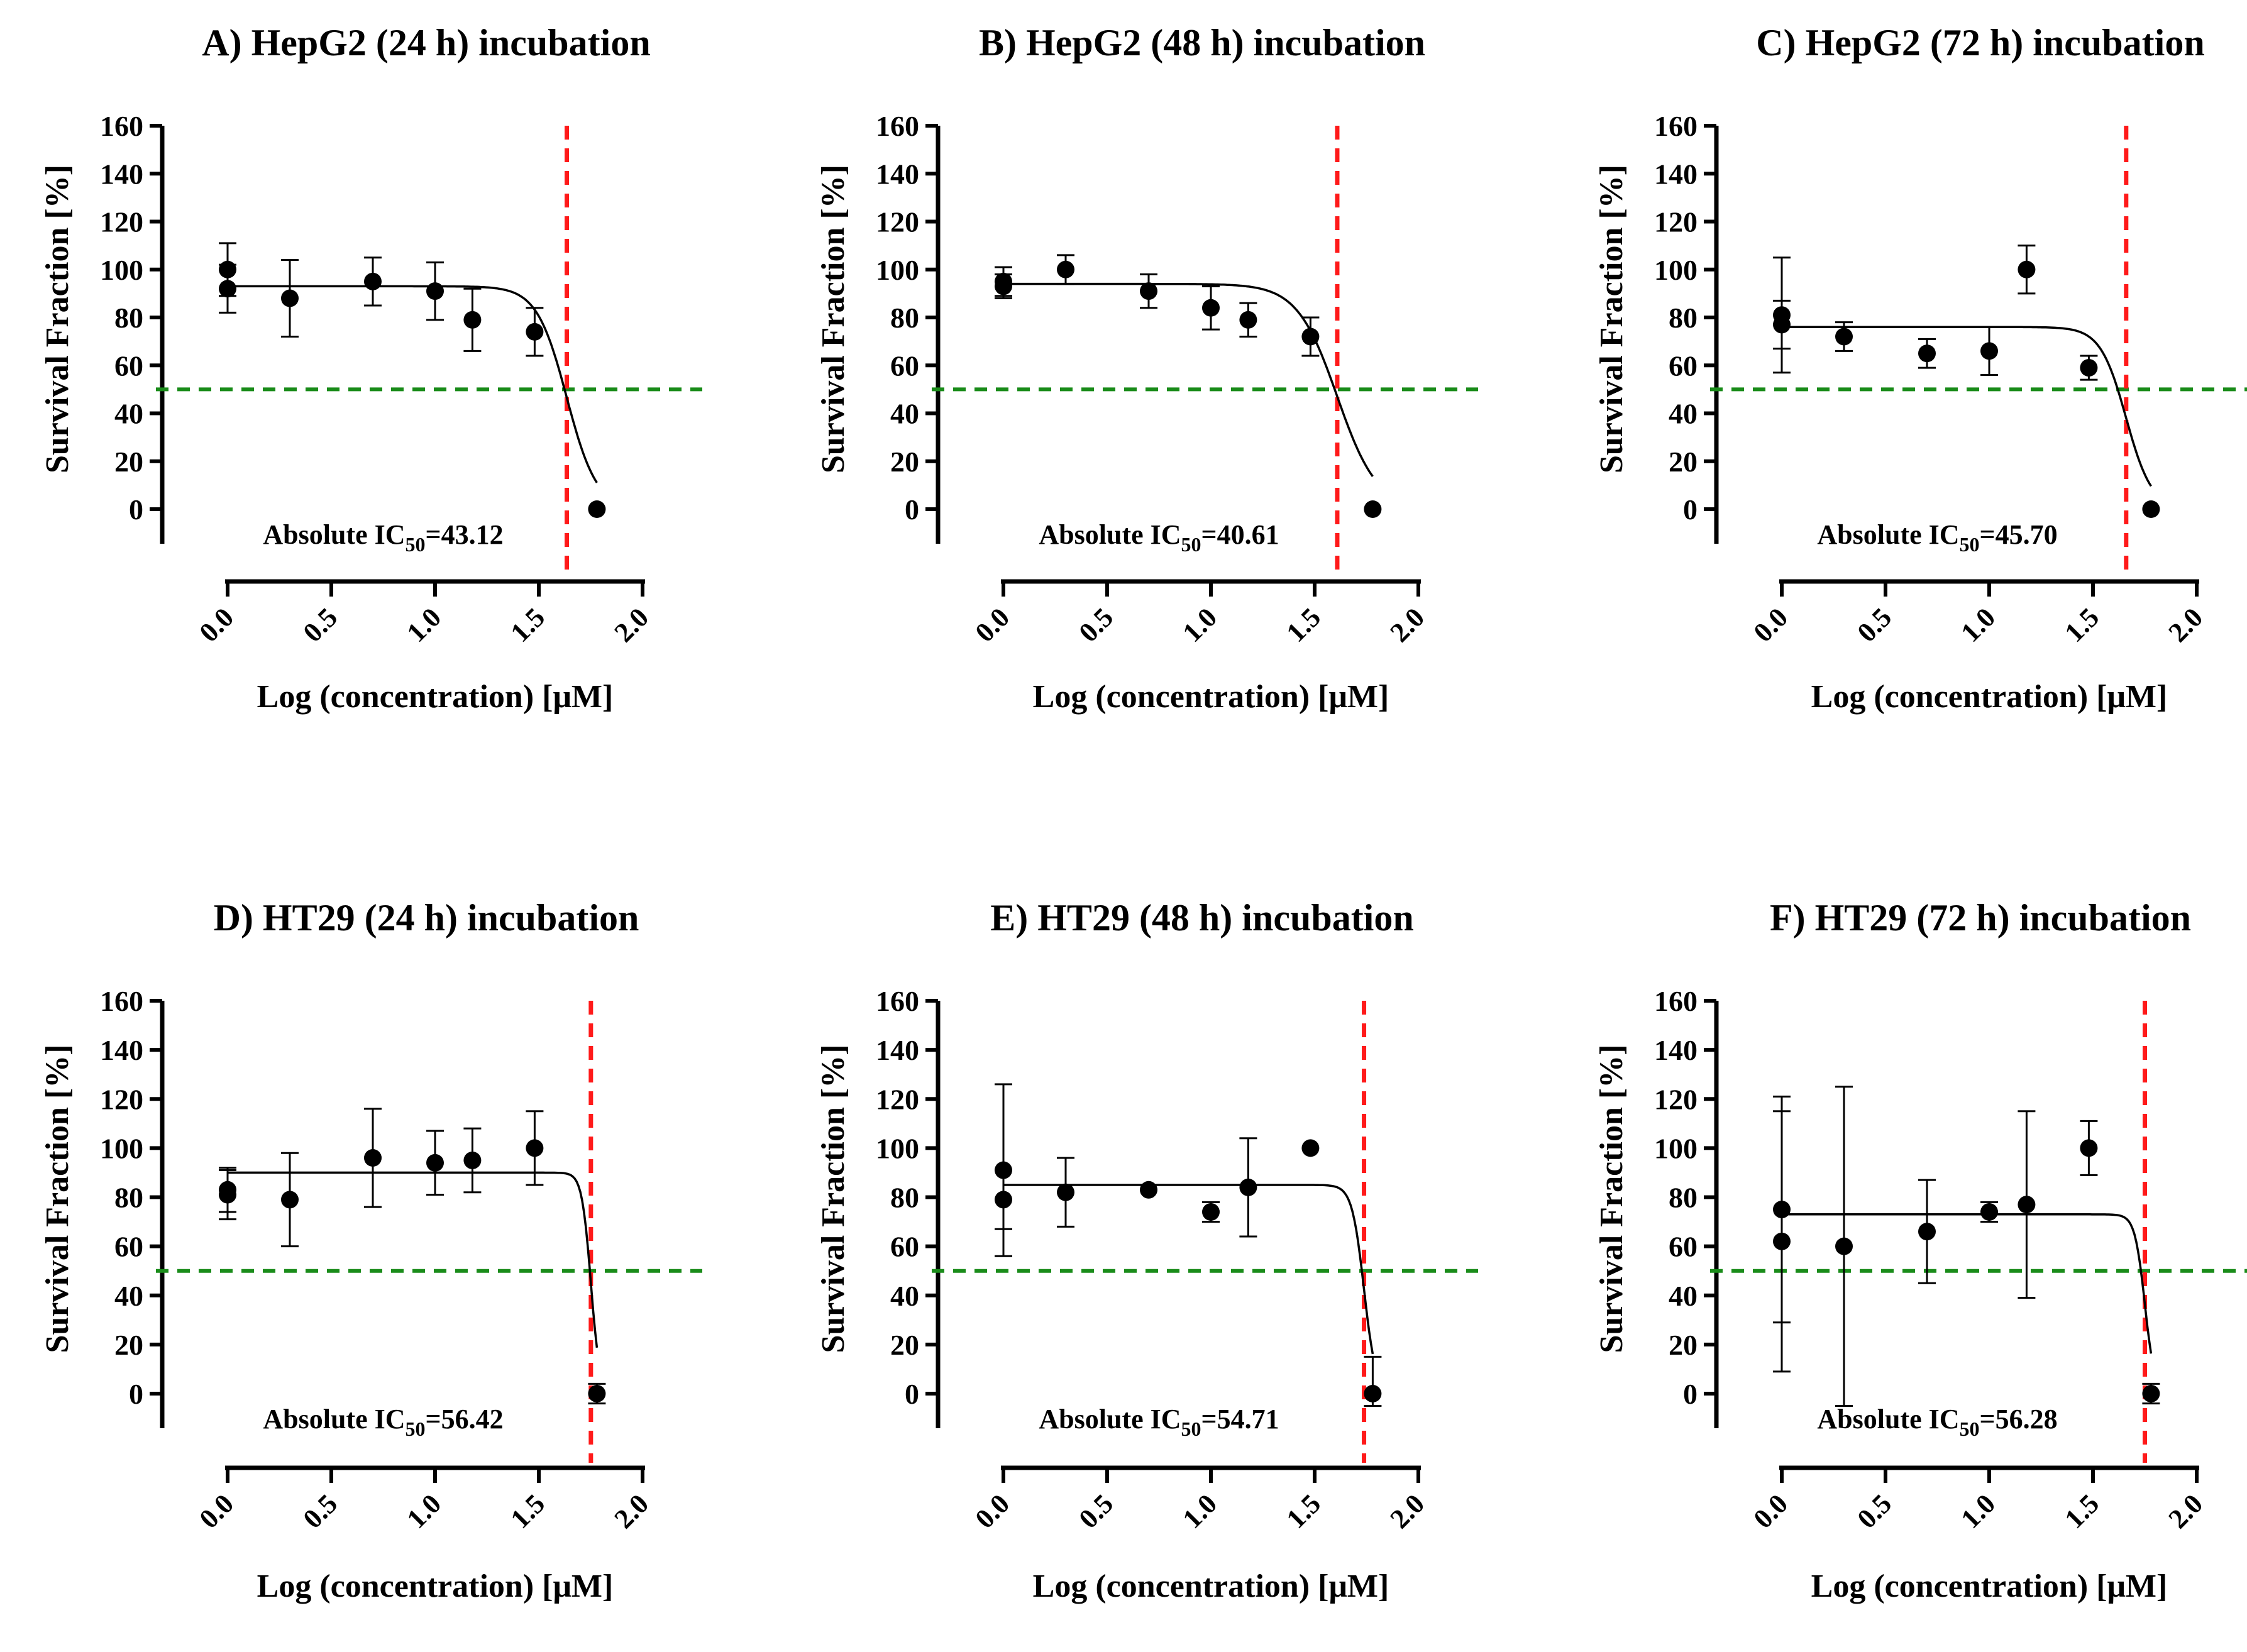 Image resolution: width=2247 pixels, height=1652 pixels. I want to click on panel-title: C) HepG2 (72 h) incubation, so click(1980, 42).